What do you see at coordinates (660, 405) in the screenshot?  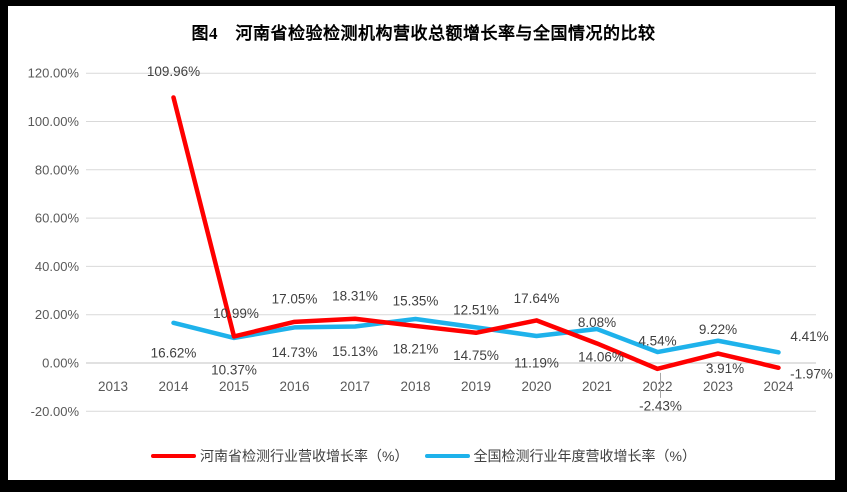 I see `data-label-henan: -2.43%` at bounding box center [660, 405].